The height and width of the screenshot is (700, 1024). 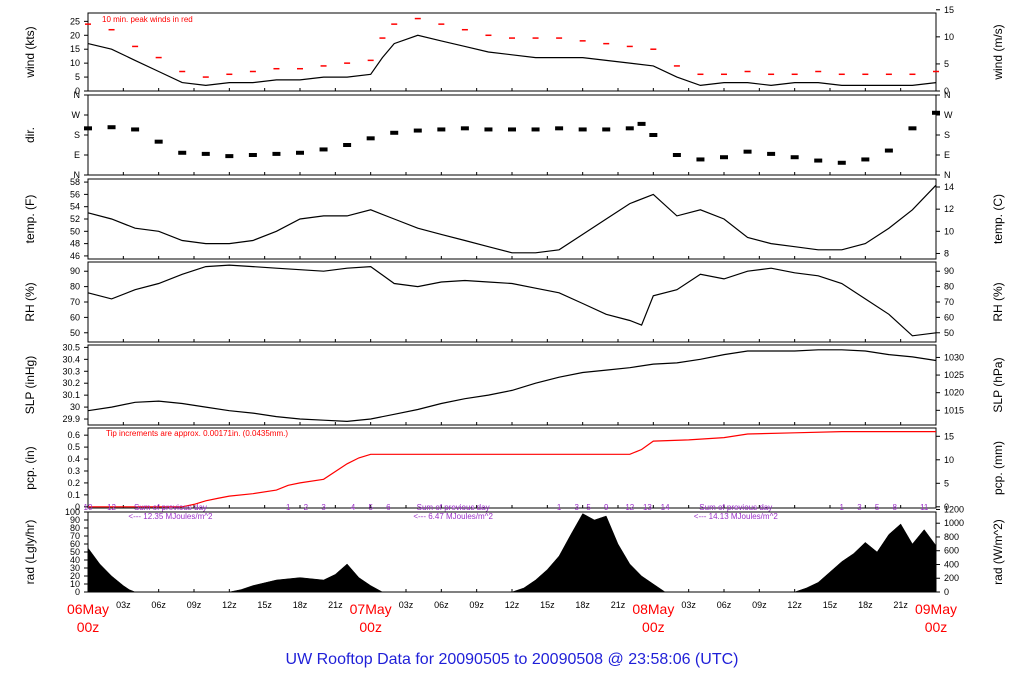 I want to click on x-hour-label: 03z, so click(x=688, y=605).